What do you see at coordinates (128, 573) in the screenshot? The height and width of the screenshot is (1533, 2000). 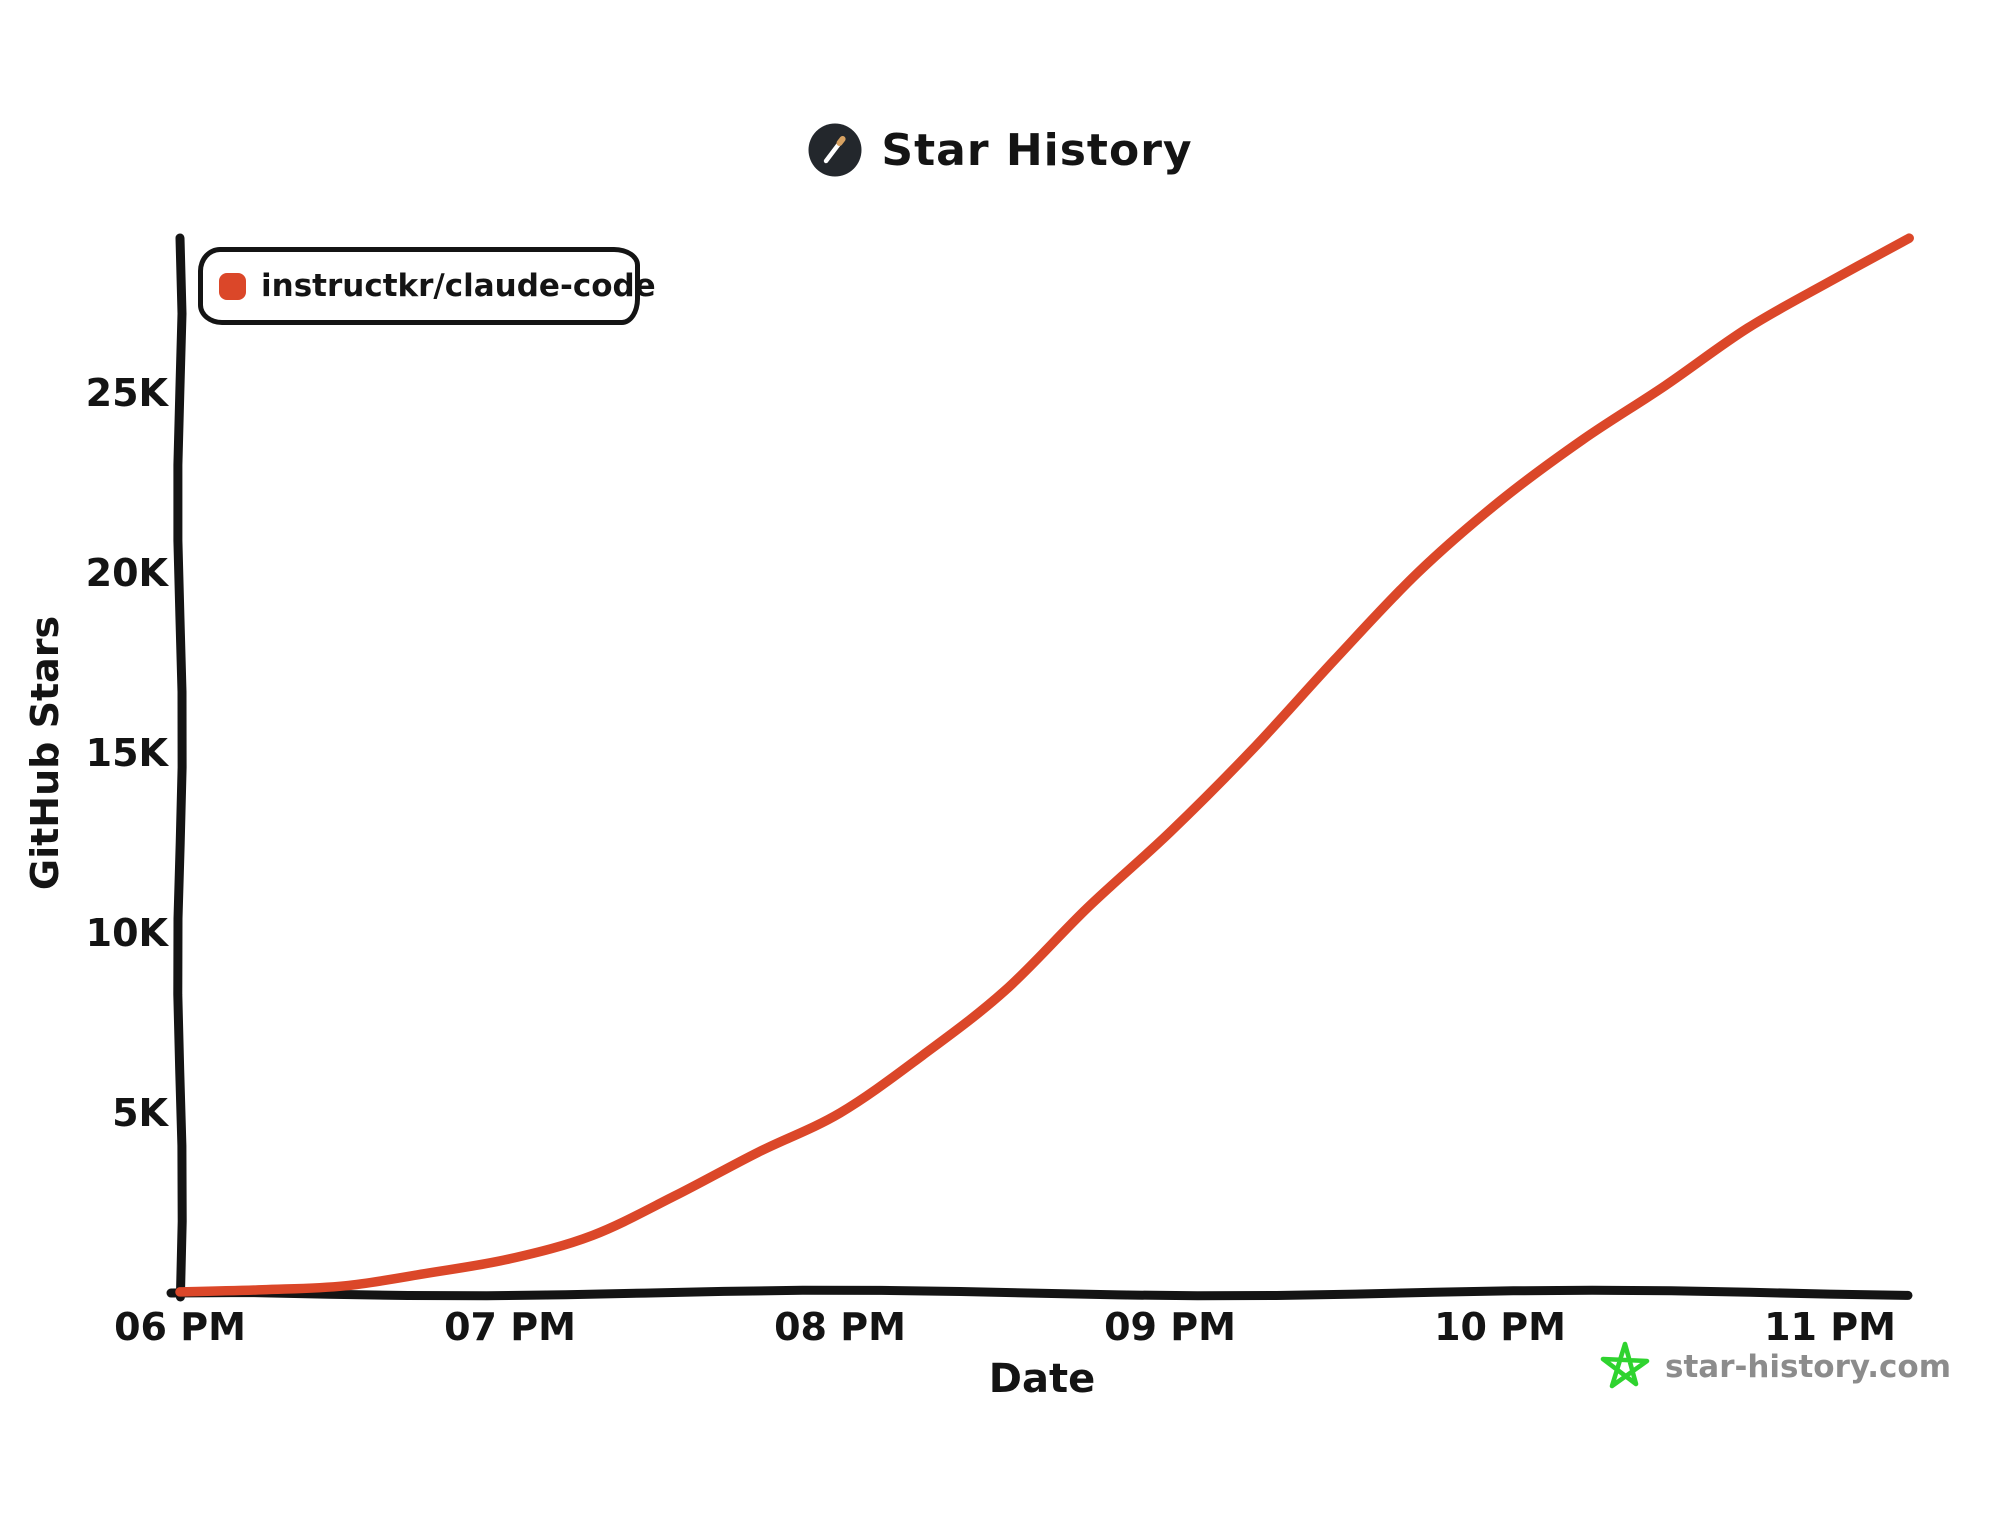 I see `y-tick-label: 20K` at bounding box center [128, 573].